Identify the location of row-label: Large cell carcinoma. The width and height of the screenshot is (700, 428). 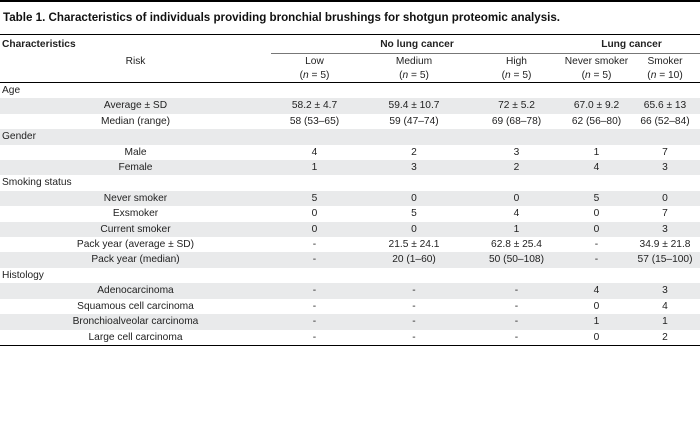
(135, 337).